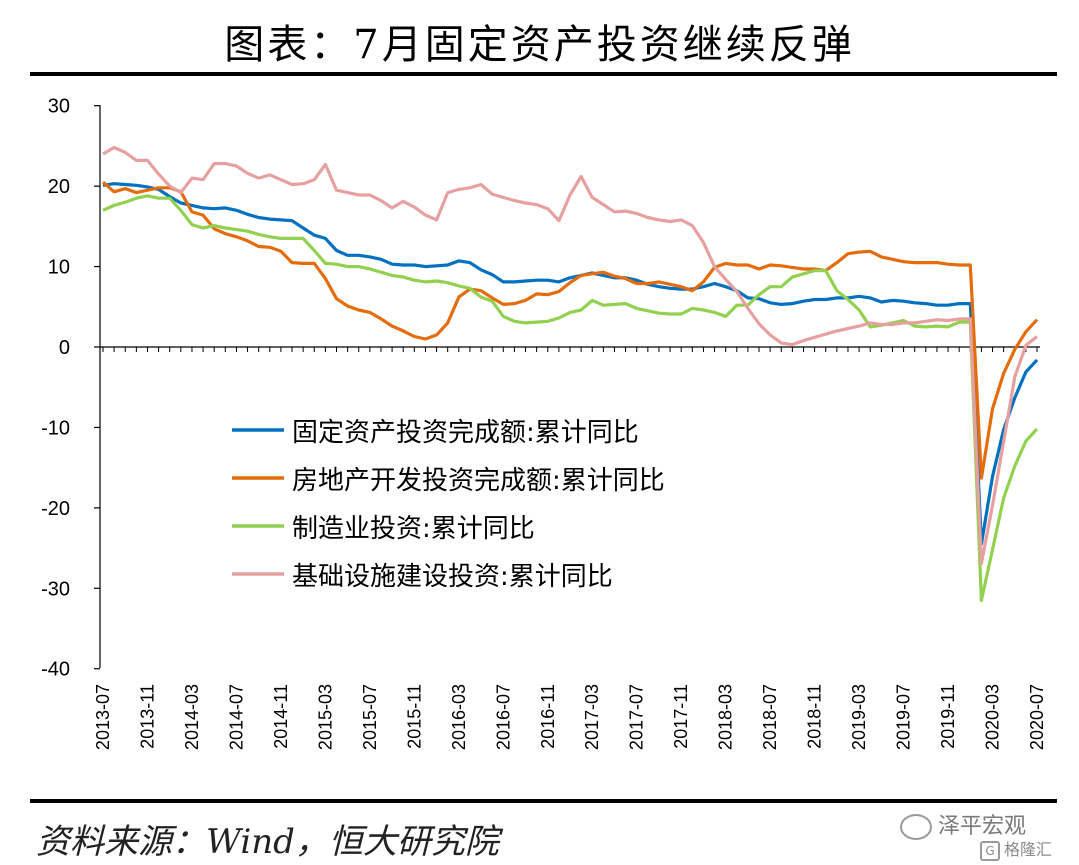 The height and width of the screenshot is (865, 1079). I want to click on y-tick-label: -20, so click(55, 509).